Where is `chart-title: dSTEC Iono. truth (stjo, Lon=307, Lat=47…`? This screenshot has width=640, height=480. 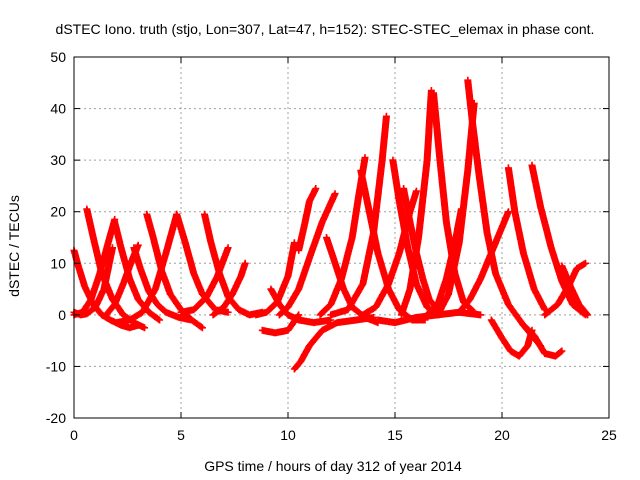 chart-title: dSTEC Iono. truth (stjo, Lon=307, Lat=47… is located at coordinates (325, 29).